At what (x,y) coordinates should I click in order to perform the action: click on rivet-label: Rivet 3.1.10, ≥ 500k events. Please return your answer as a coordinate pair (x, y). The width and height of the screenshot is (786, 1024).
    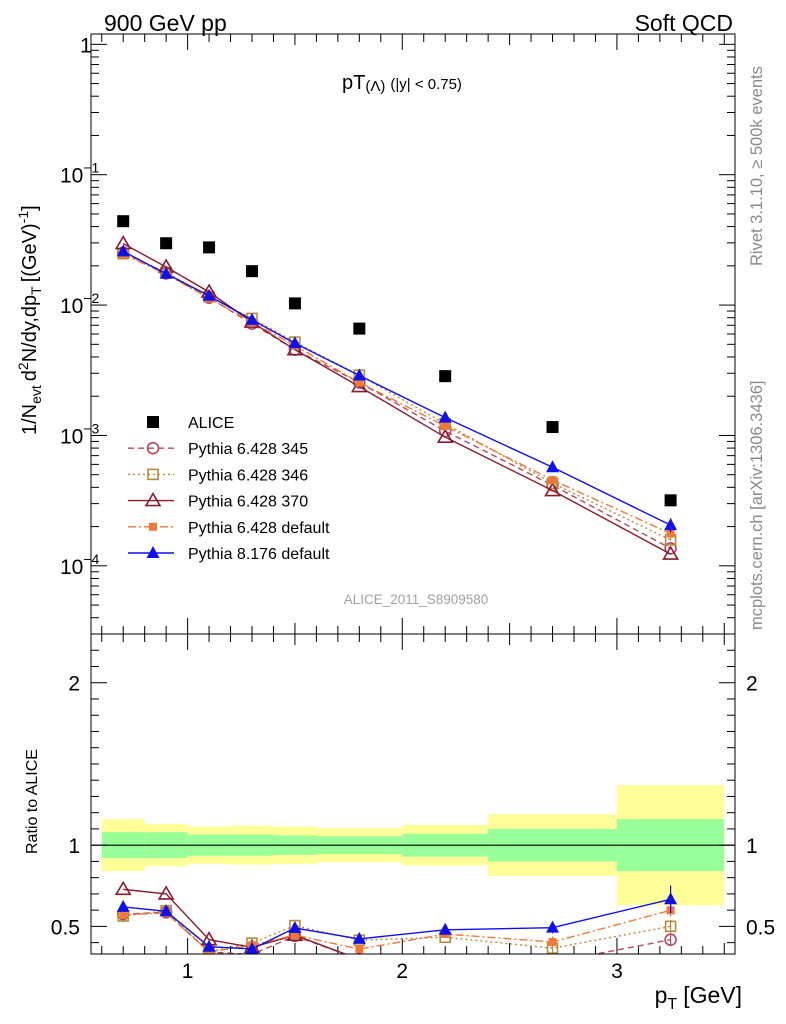
    Looking at the image, I should click on (757, 166).